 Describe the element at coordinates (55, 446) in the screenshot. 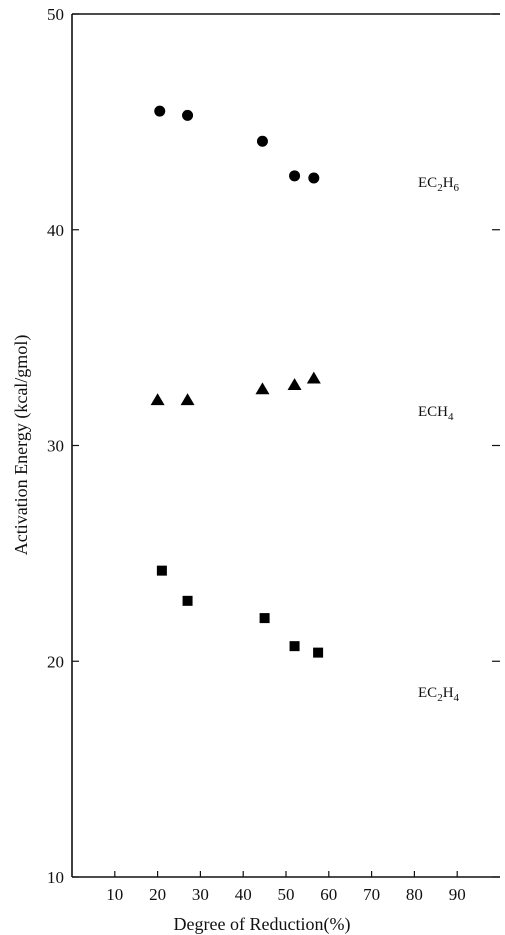

I see `y-tick-label: 30` at that location.